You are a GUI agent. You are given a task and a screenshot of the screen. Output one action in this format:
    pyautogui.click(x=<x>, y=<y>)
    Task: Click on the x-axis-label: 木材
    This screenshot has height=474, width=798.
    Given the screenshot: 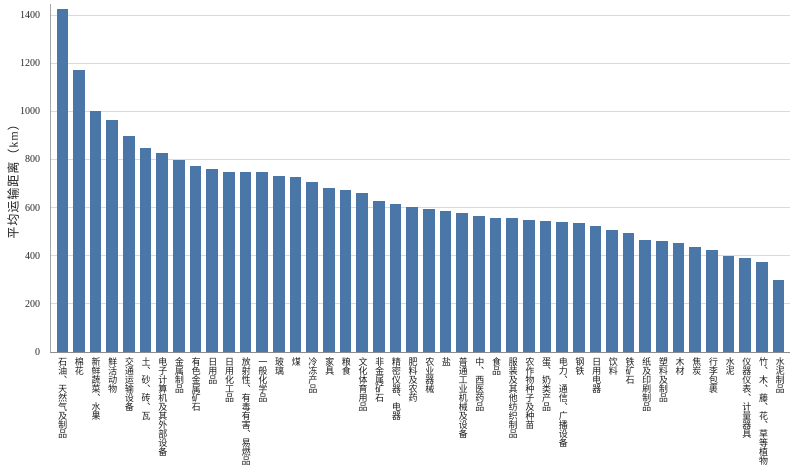 What is the action you would take?
    pyautogui.click(x=679, y=366)
    